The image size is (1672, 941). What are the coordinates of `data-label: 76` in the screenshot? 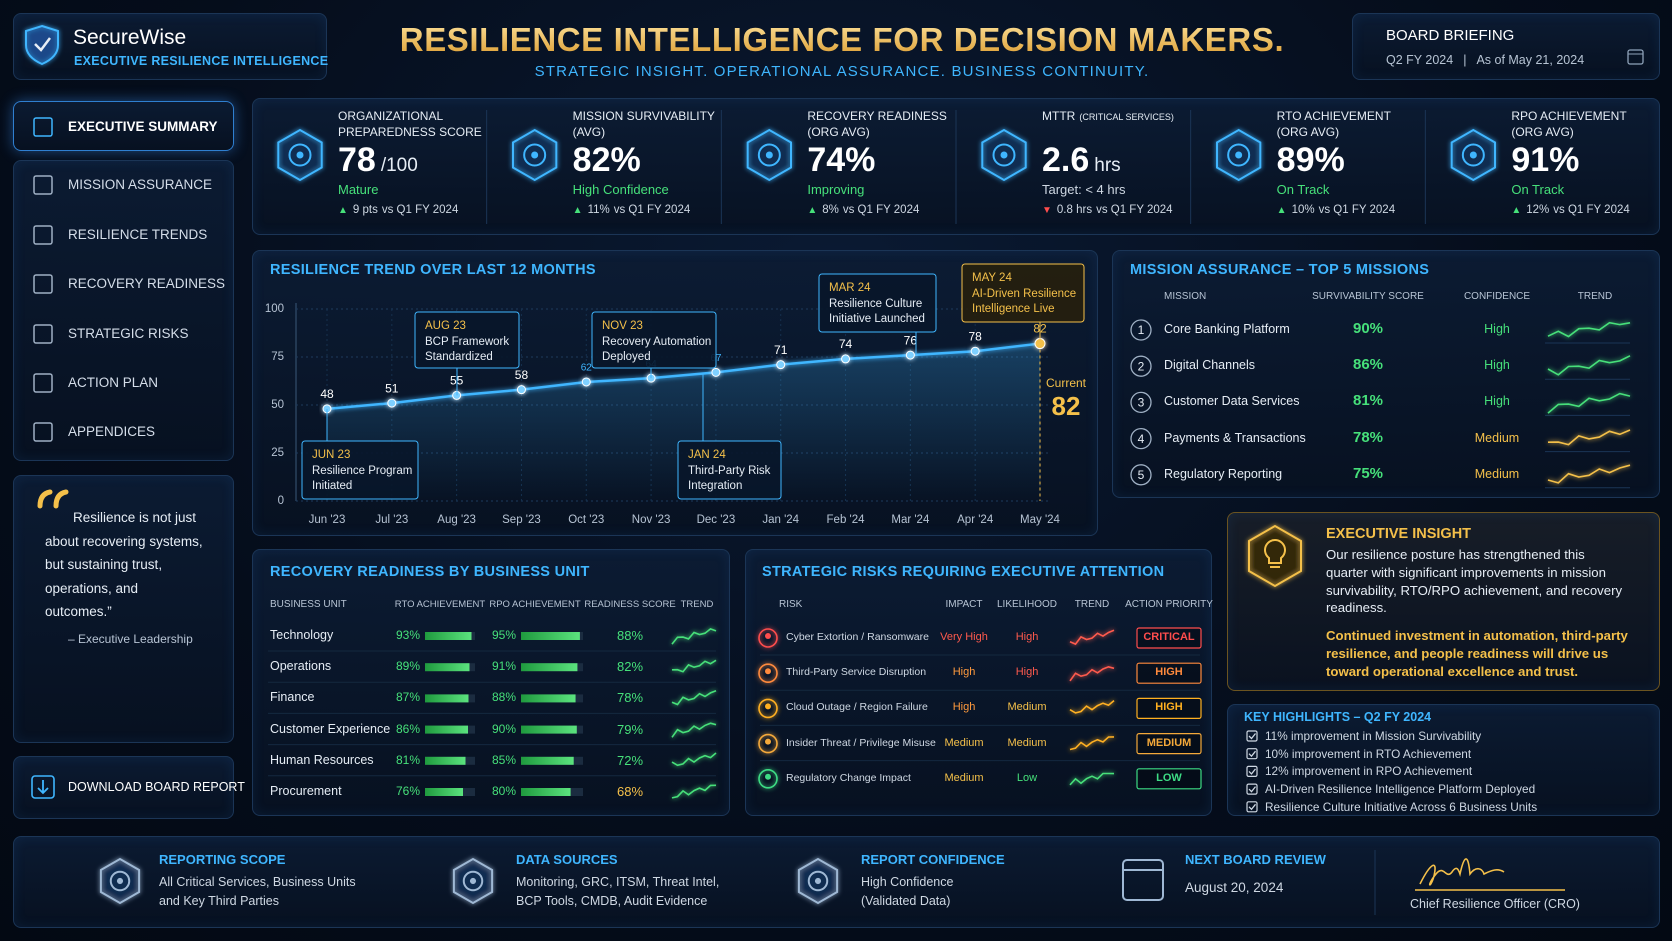 It's located at (911, 340).